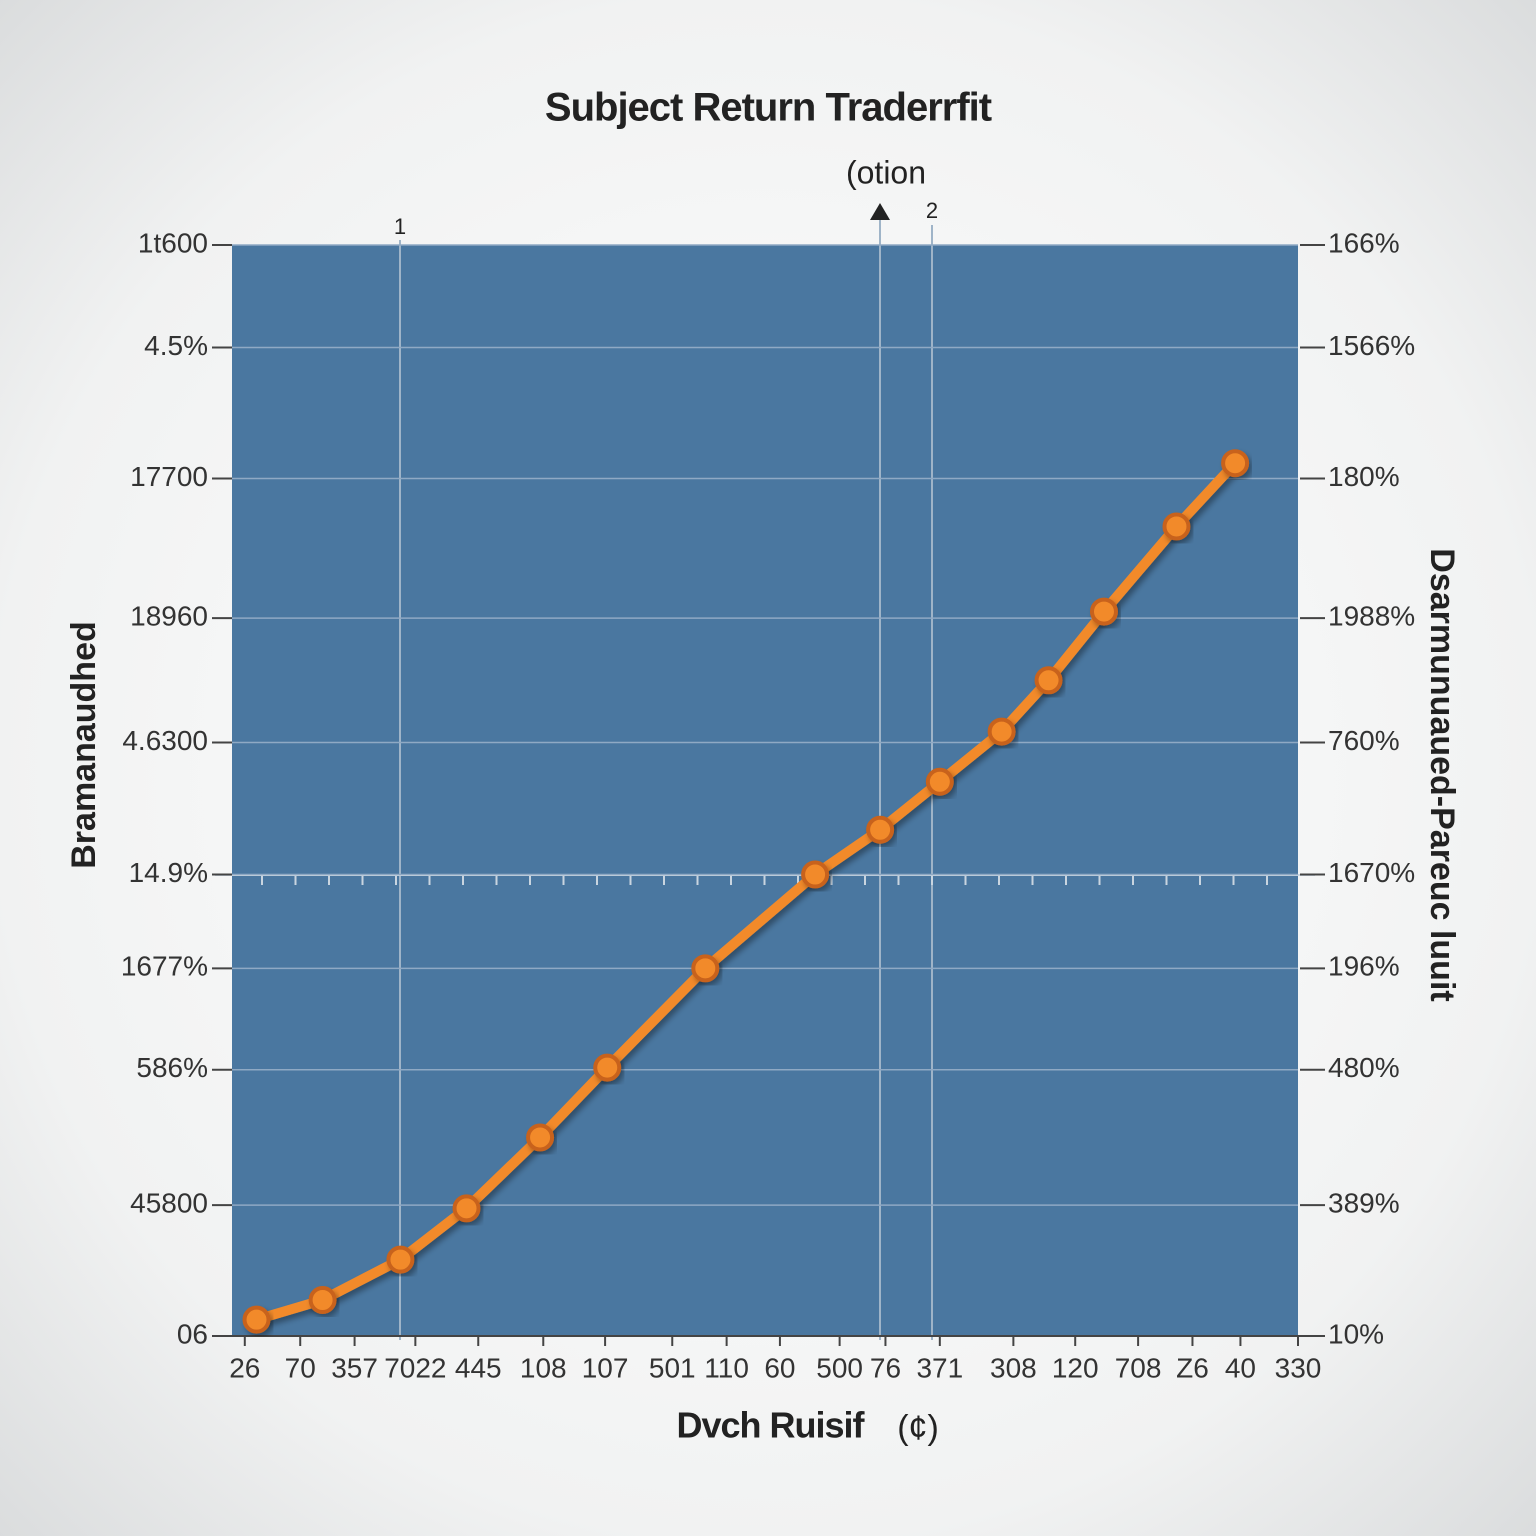  What do you see at coordinates (1138, 1367) in the screenshot?
I see `x-tick-label: 708` at bounding box center [1138, 1367].